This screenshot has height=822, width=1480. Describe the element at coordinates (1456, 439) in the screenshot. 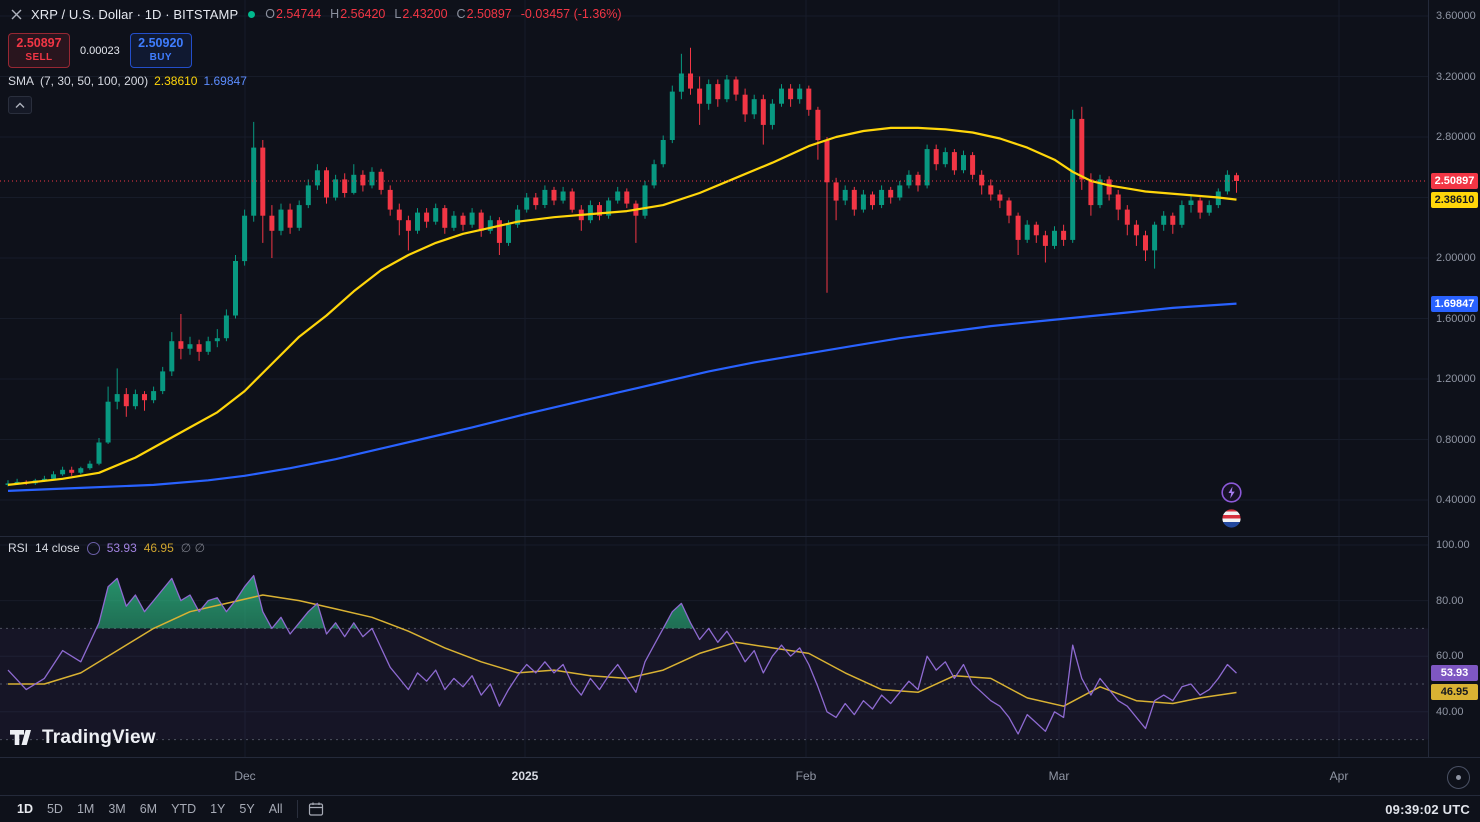

I see `price-axis-label: 0.80000` at that location.